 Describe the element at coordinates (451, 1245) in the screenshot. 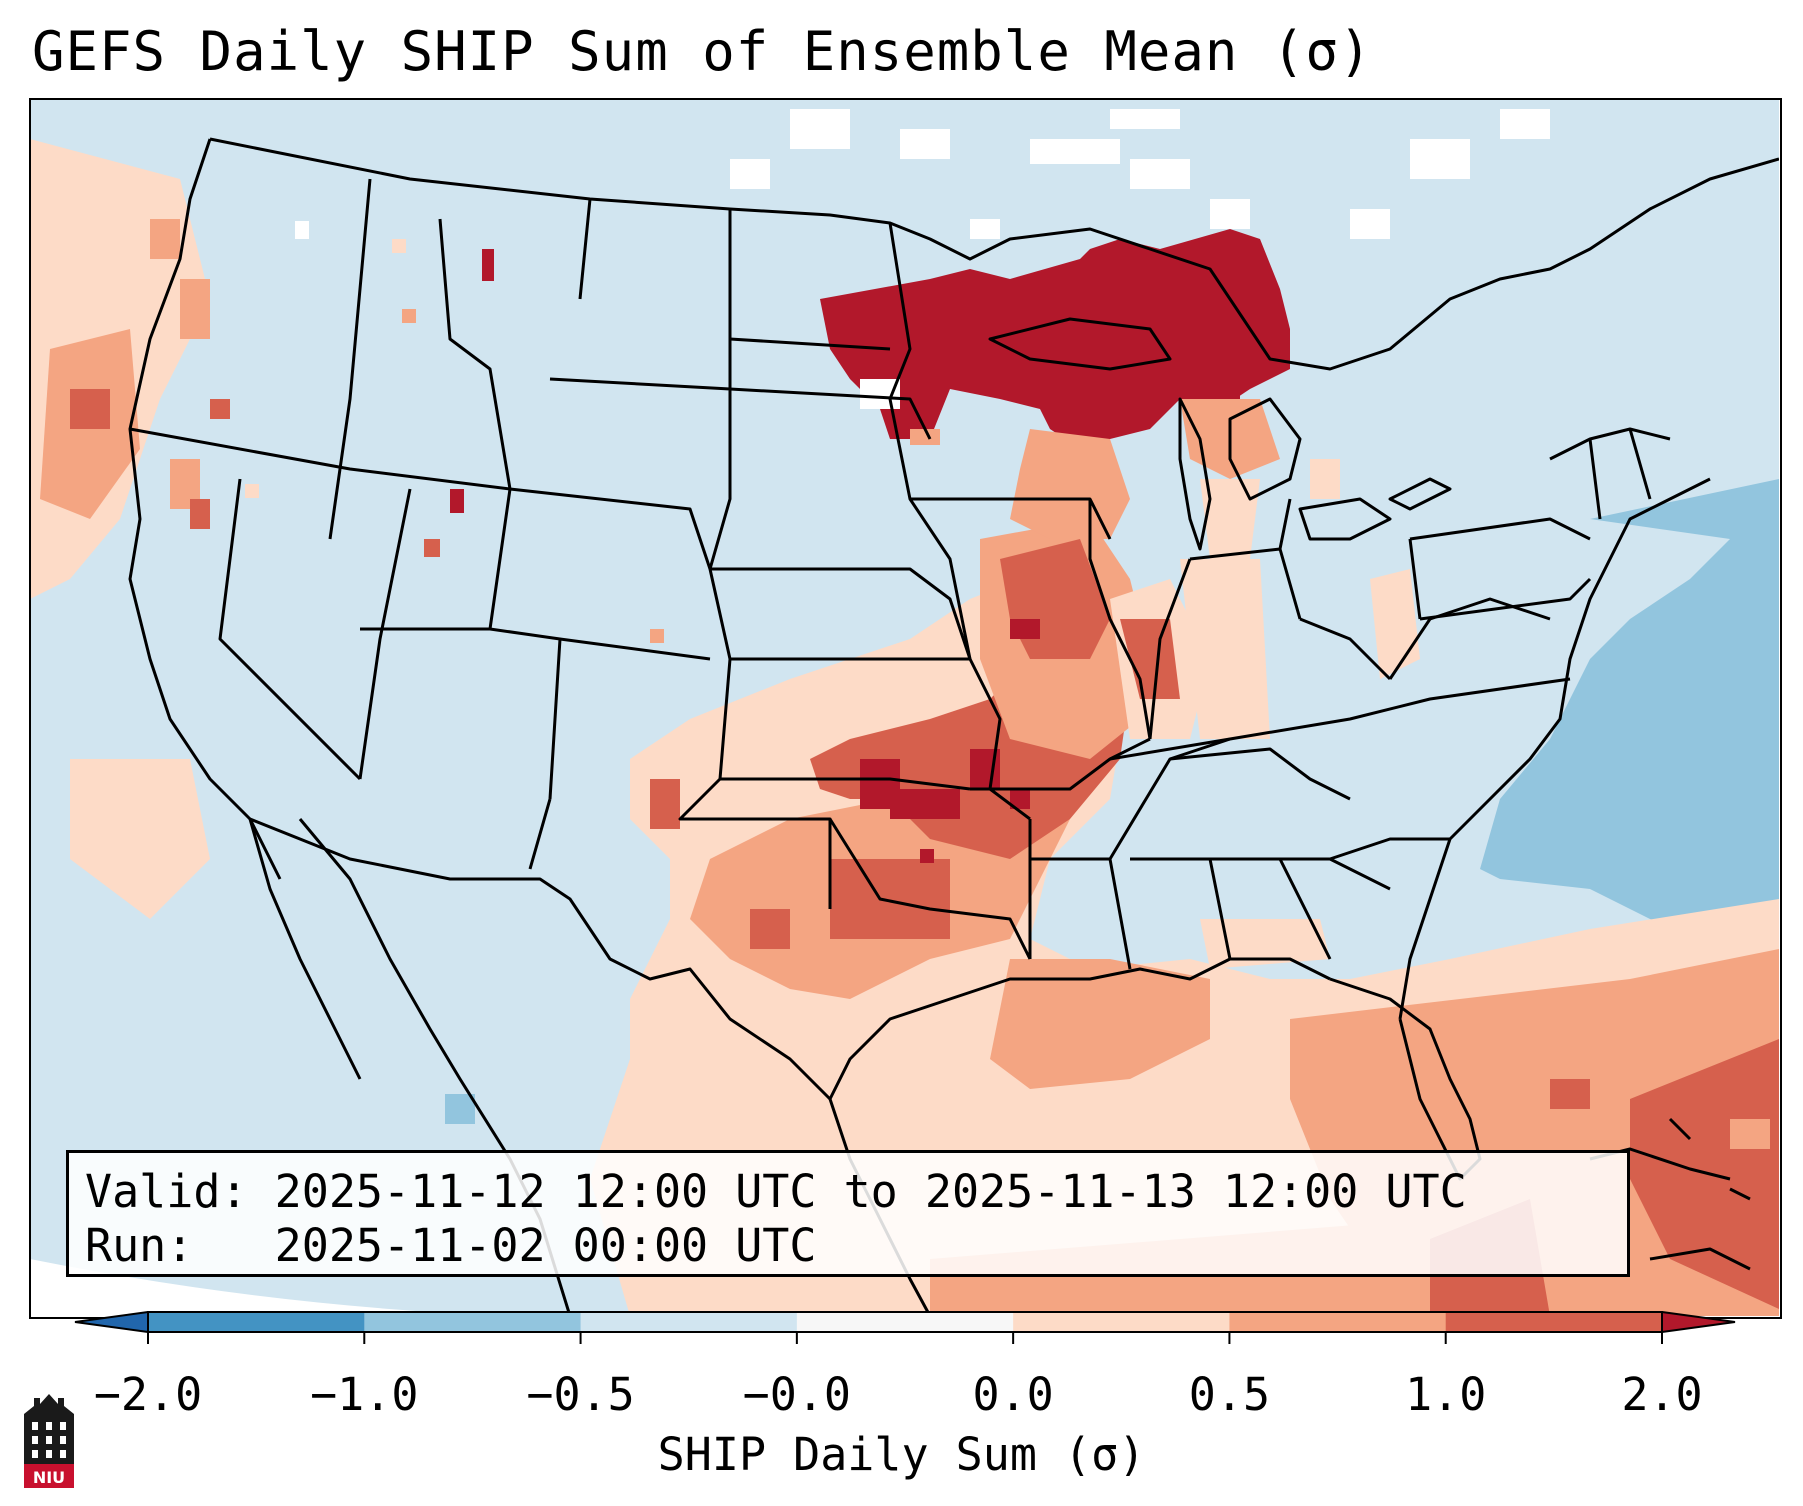

I see `run-time-text: Run: 2025-11-02 00:00 UTC` at that location.